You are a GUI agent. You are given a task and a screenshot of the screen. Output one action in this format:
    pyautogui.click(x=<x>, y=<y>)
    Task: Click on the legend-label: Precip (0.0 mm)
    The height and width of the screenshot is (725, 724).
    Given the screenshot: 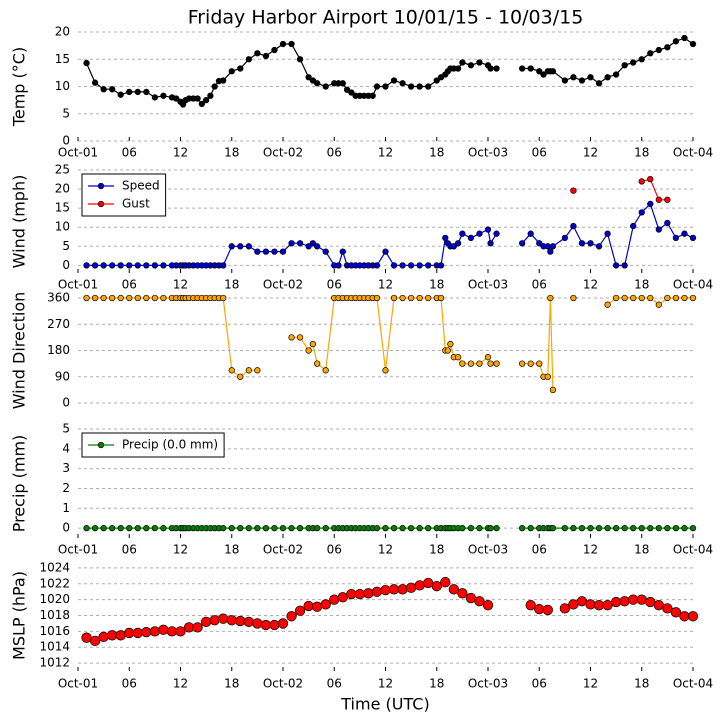 What is the action you would take?
    pyautogui.click(x=170, y=445)
    